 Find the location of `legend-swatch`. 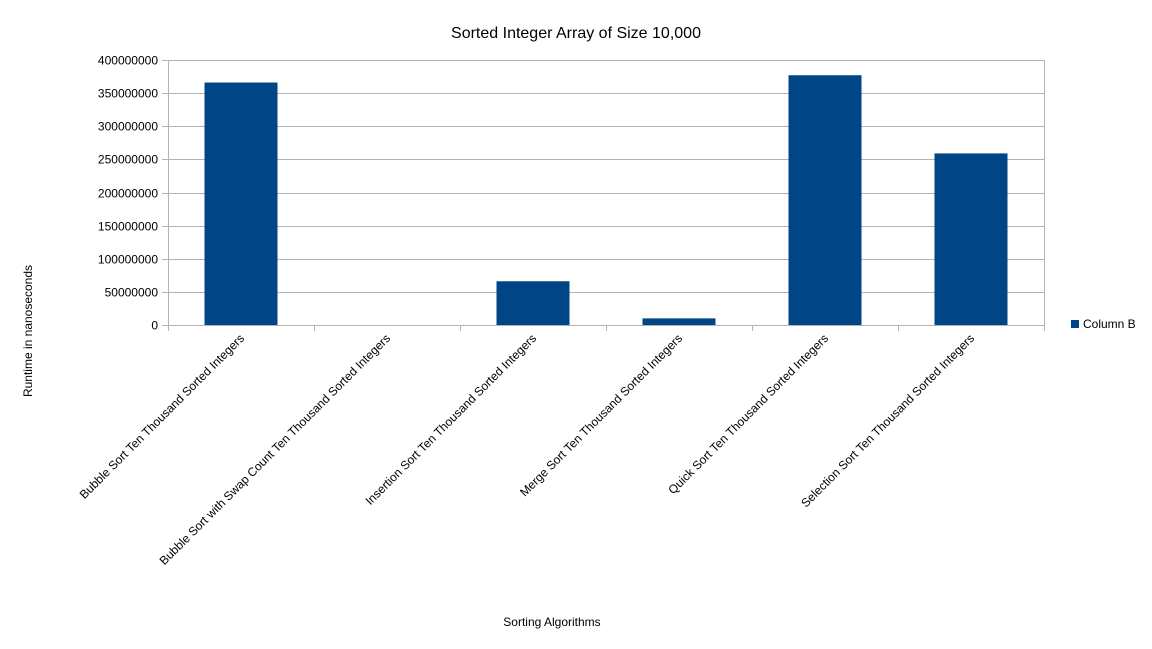

legend-swatch is located at coordinates (1075, 324).